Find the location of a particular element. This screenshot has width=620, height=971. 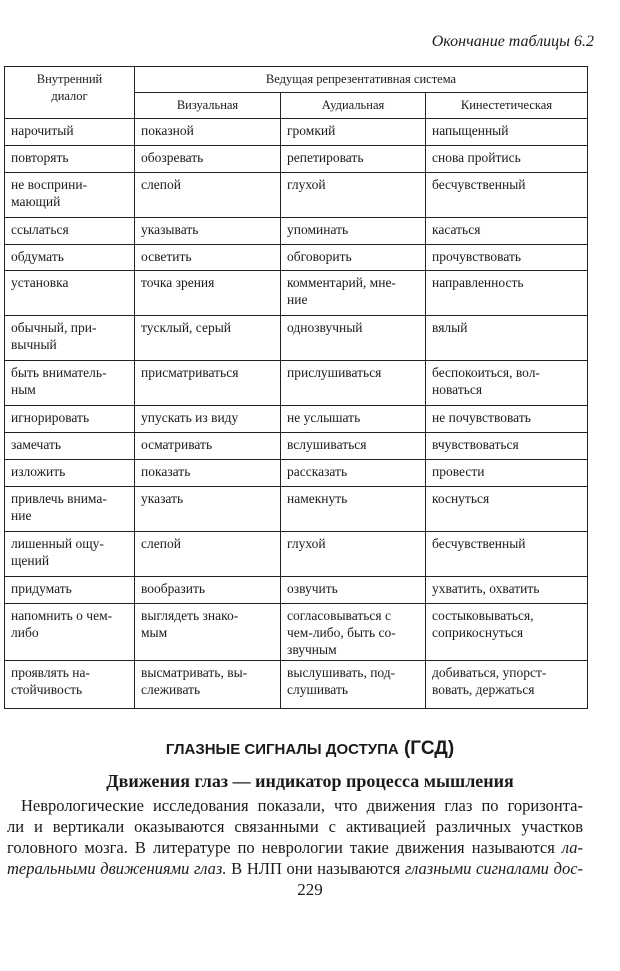

table-cell: прислушиваться is located at coordinates (353, 383).